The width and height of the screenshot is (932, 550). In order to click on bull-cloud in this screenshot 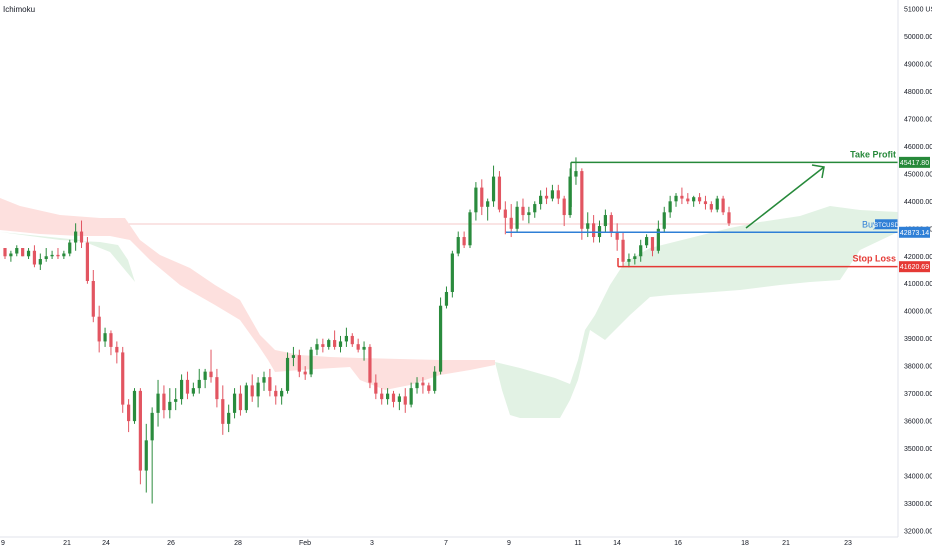, I will do `click(67, 257)`.